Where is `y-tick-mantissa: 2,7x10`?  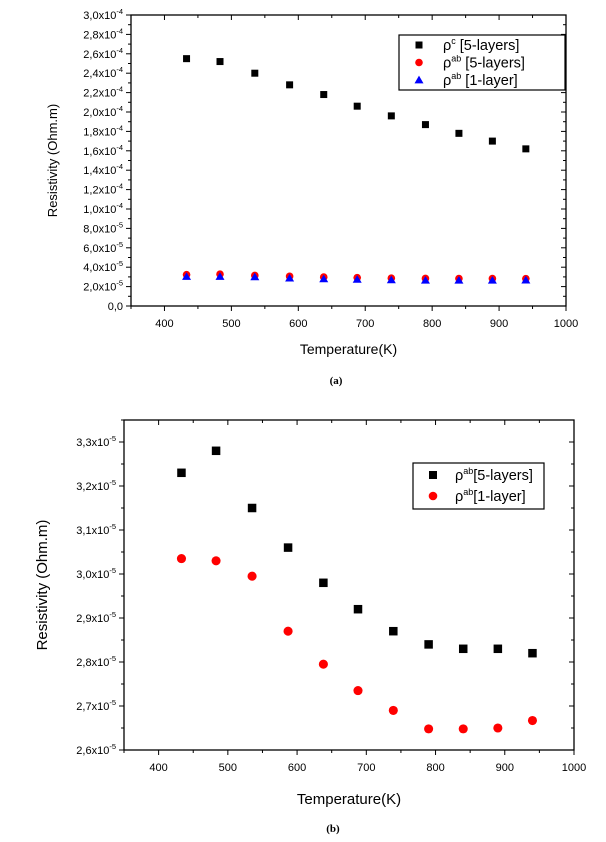
y-tick-mantissa: 2,7x10 is located at coordinates (92, 707).